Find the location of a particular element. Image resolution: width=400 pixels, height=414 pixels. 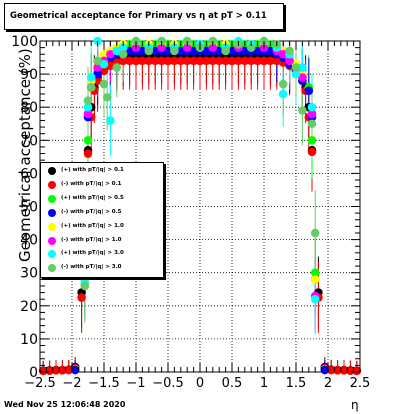

legend-entry: (-) with pT/|q| > 0.5 is located at coordinates (102, 213).